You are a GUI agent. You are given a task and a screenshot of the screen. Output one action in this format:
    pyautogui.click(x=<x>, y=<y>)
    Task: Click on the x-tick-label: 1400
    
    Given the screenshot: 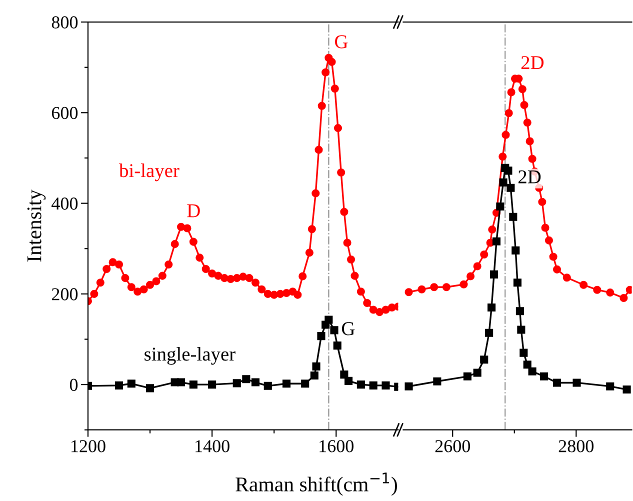 What is the action you would take?
    pyautogui.click(x=213, y=446)
    